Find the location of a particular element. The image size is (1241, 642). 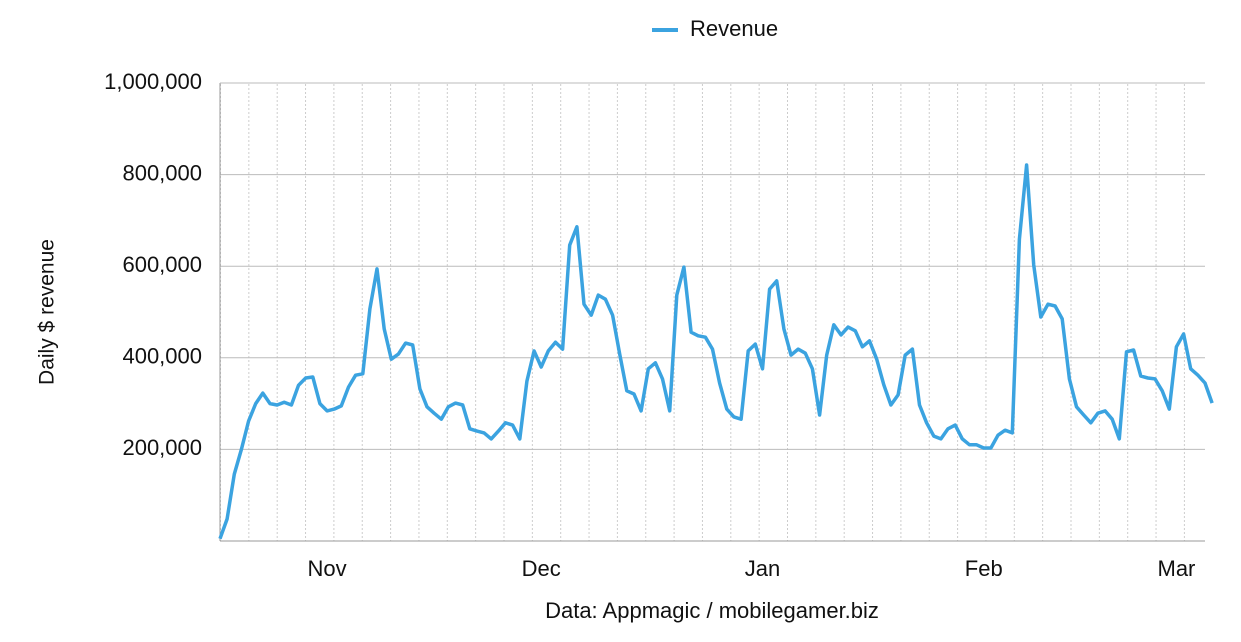

x-tick-label: Jan is located at coordinates (762, 568).